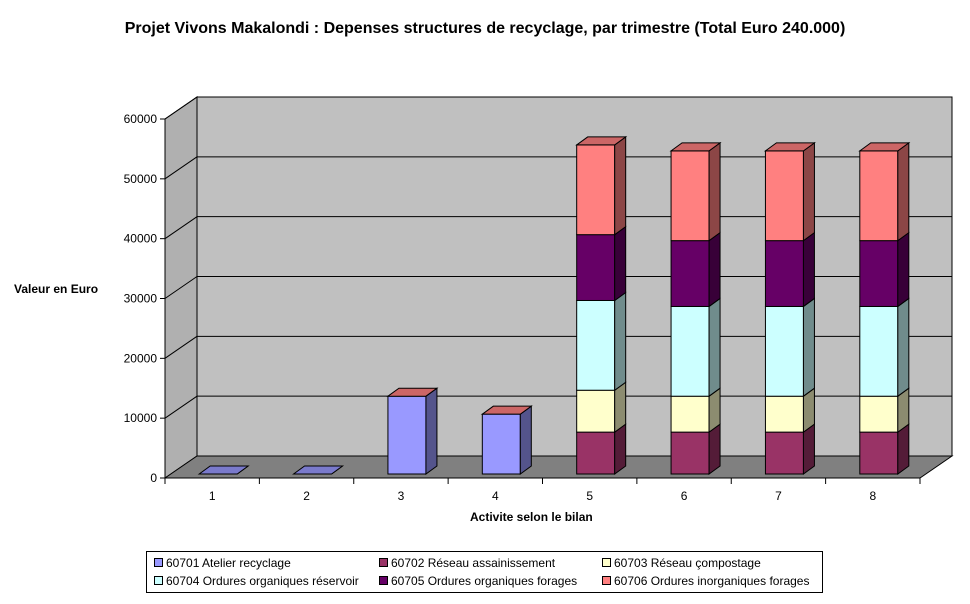 The image size is (970, 604). I want to click on legend-item: 60704 Ordures organiques réservoir, so click(256, 581).